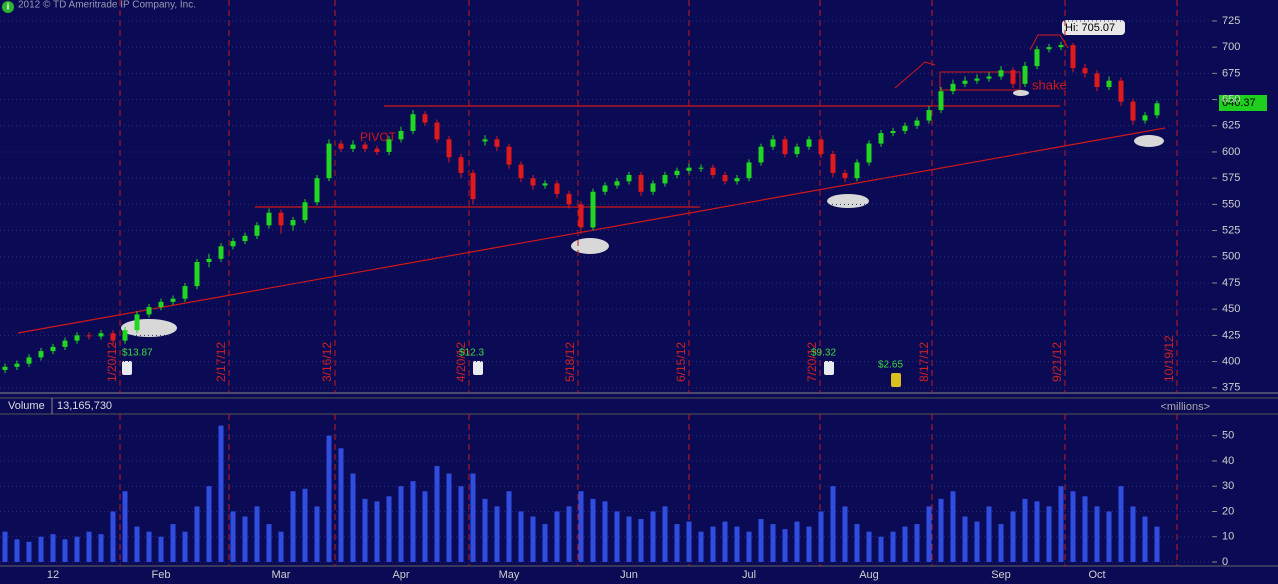  Describe the element at coordinates (1225, 562) in the screenshot. I see `y-tick-label: 0` at that location.